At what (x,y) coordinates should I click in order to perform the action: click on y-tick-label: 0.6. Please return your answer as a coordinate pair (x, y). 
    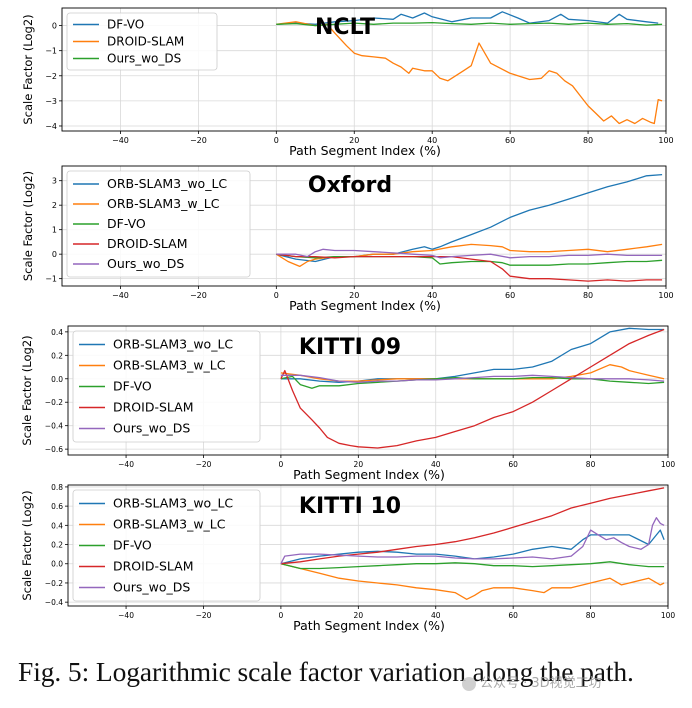
    Looking at the image, I should click on (57, 506).